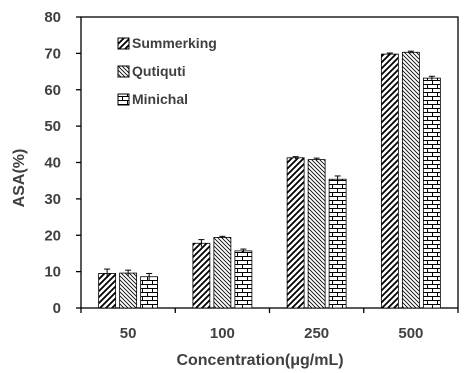 This screenshot has width=467, height=373. I want to click on y-axis-title: ASA(%), so click(19, 178).